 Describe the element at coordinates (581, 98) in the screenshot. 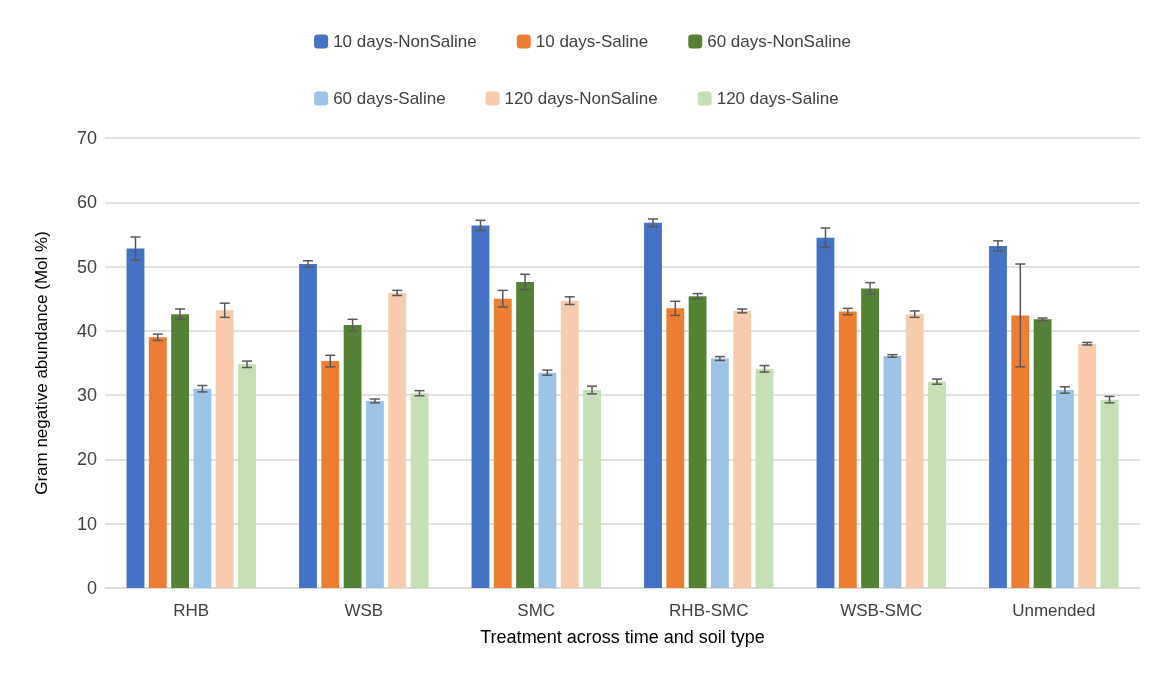

I see `legend-label: 120 days-NonSaline` at that location.